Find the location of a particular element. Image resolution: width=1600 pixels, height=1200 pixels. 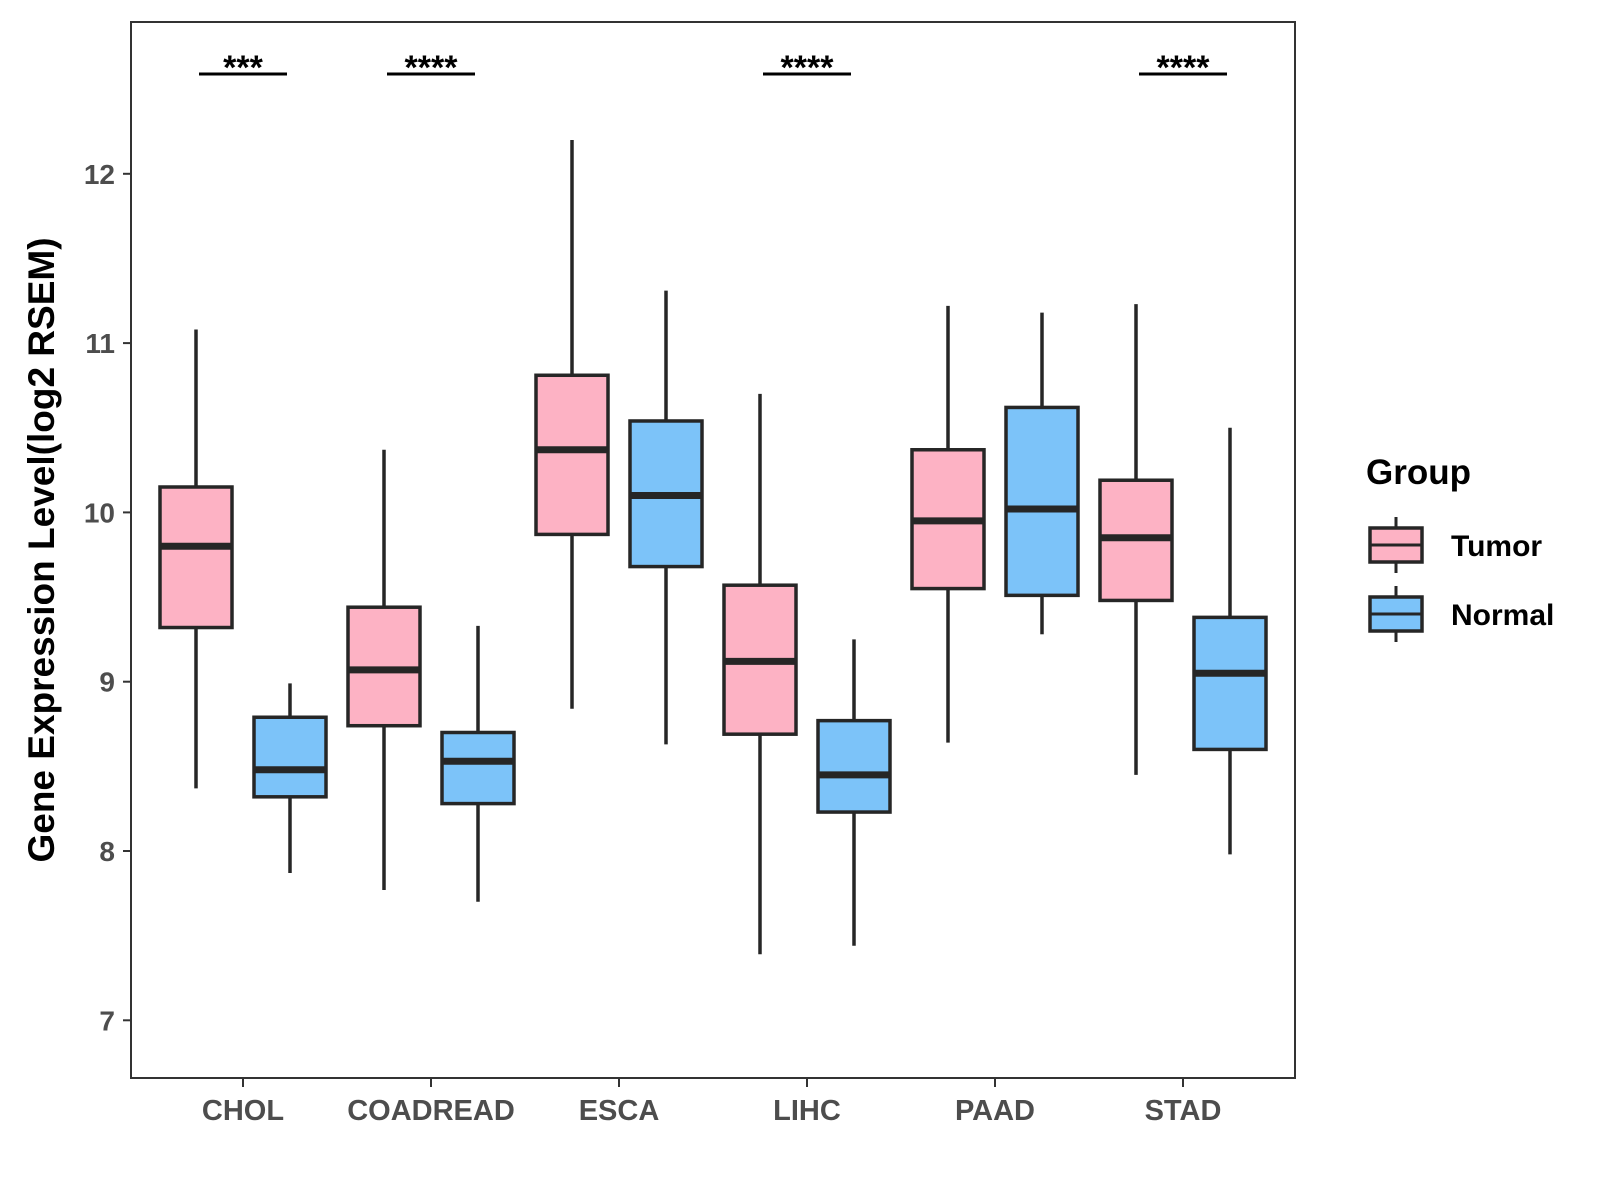

box-tumor-coadread is located at coordinates (384, 669).